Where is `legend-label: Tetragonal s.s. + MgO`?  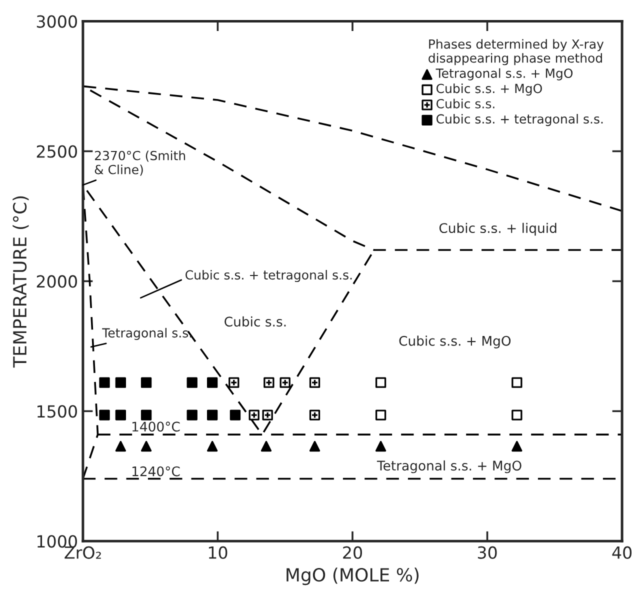
legend-label: Tetragonal s.s. + MgO is located at coordinates (504, 74).